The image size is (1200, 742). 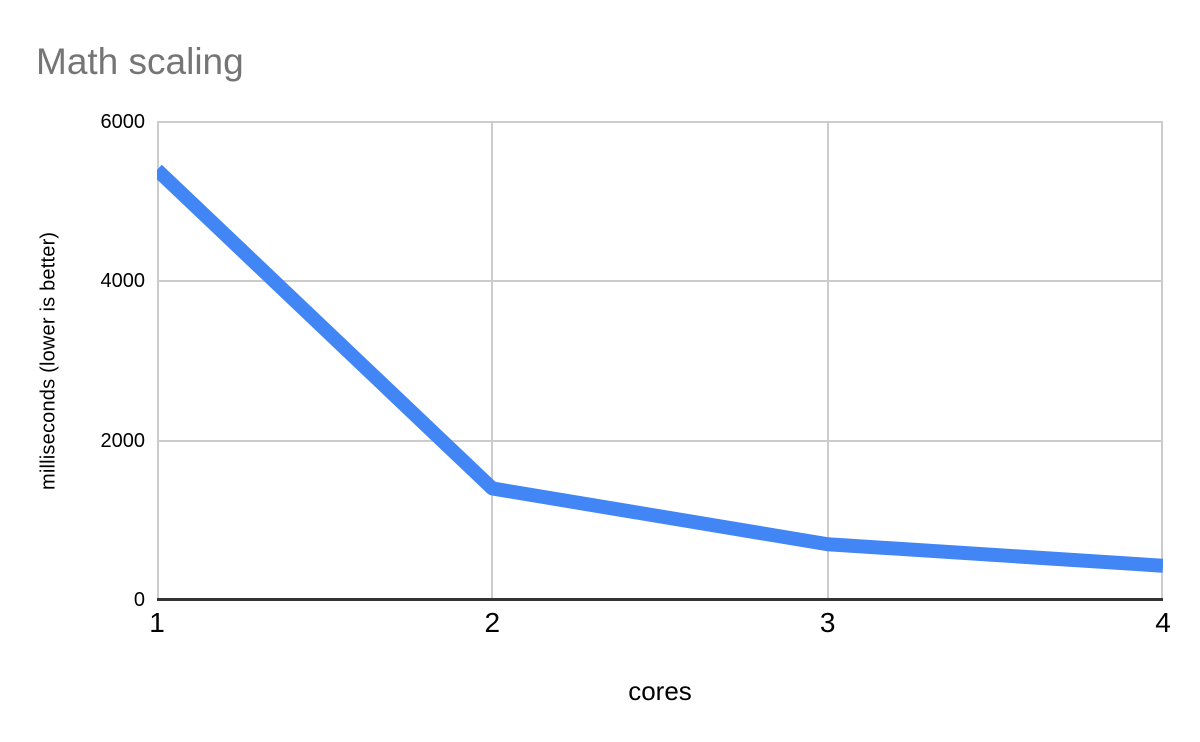 I want to click on x-tick-label: 1, so click(x=157, y=622).